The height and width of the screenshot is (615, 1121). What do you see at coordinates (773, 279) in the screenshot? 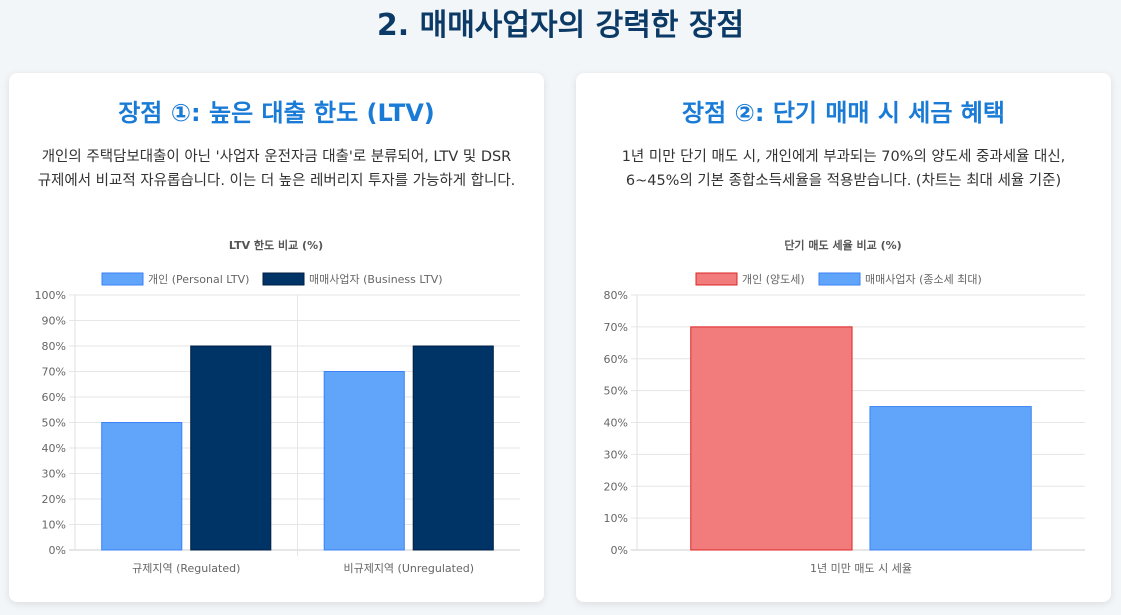
I see `legend-label: 개인 (양도세)` at bounding box center [773, 279].